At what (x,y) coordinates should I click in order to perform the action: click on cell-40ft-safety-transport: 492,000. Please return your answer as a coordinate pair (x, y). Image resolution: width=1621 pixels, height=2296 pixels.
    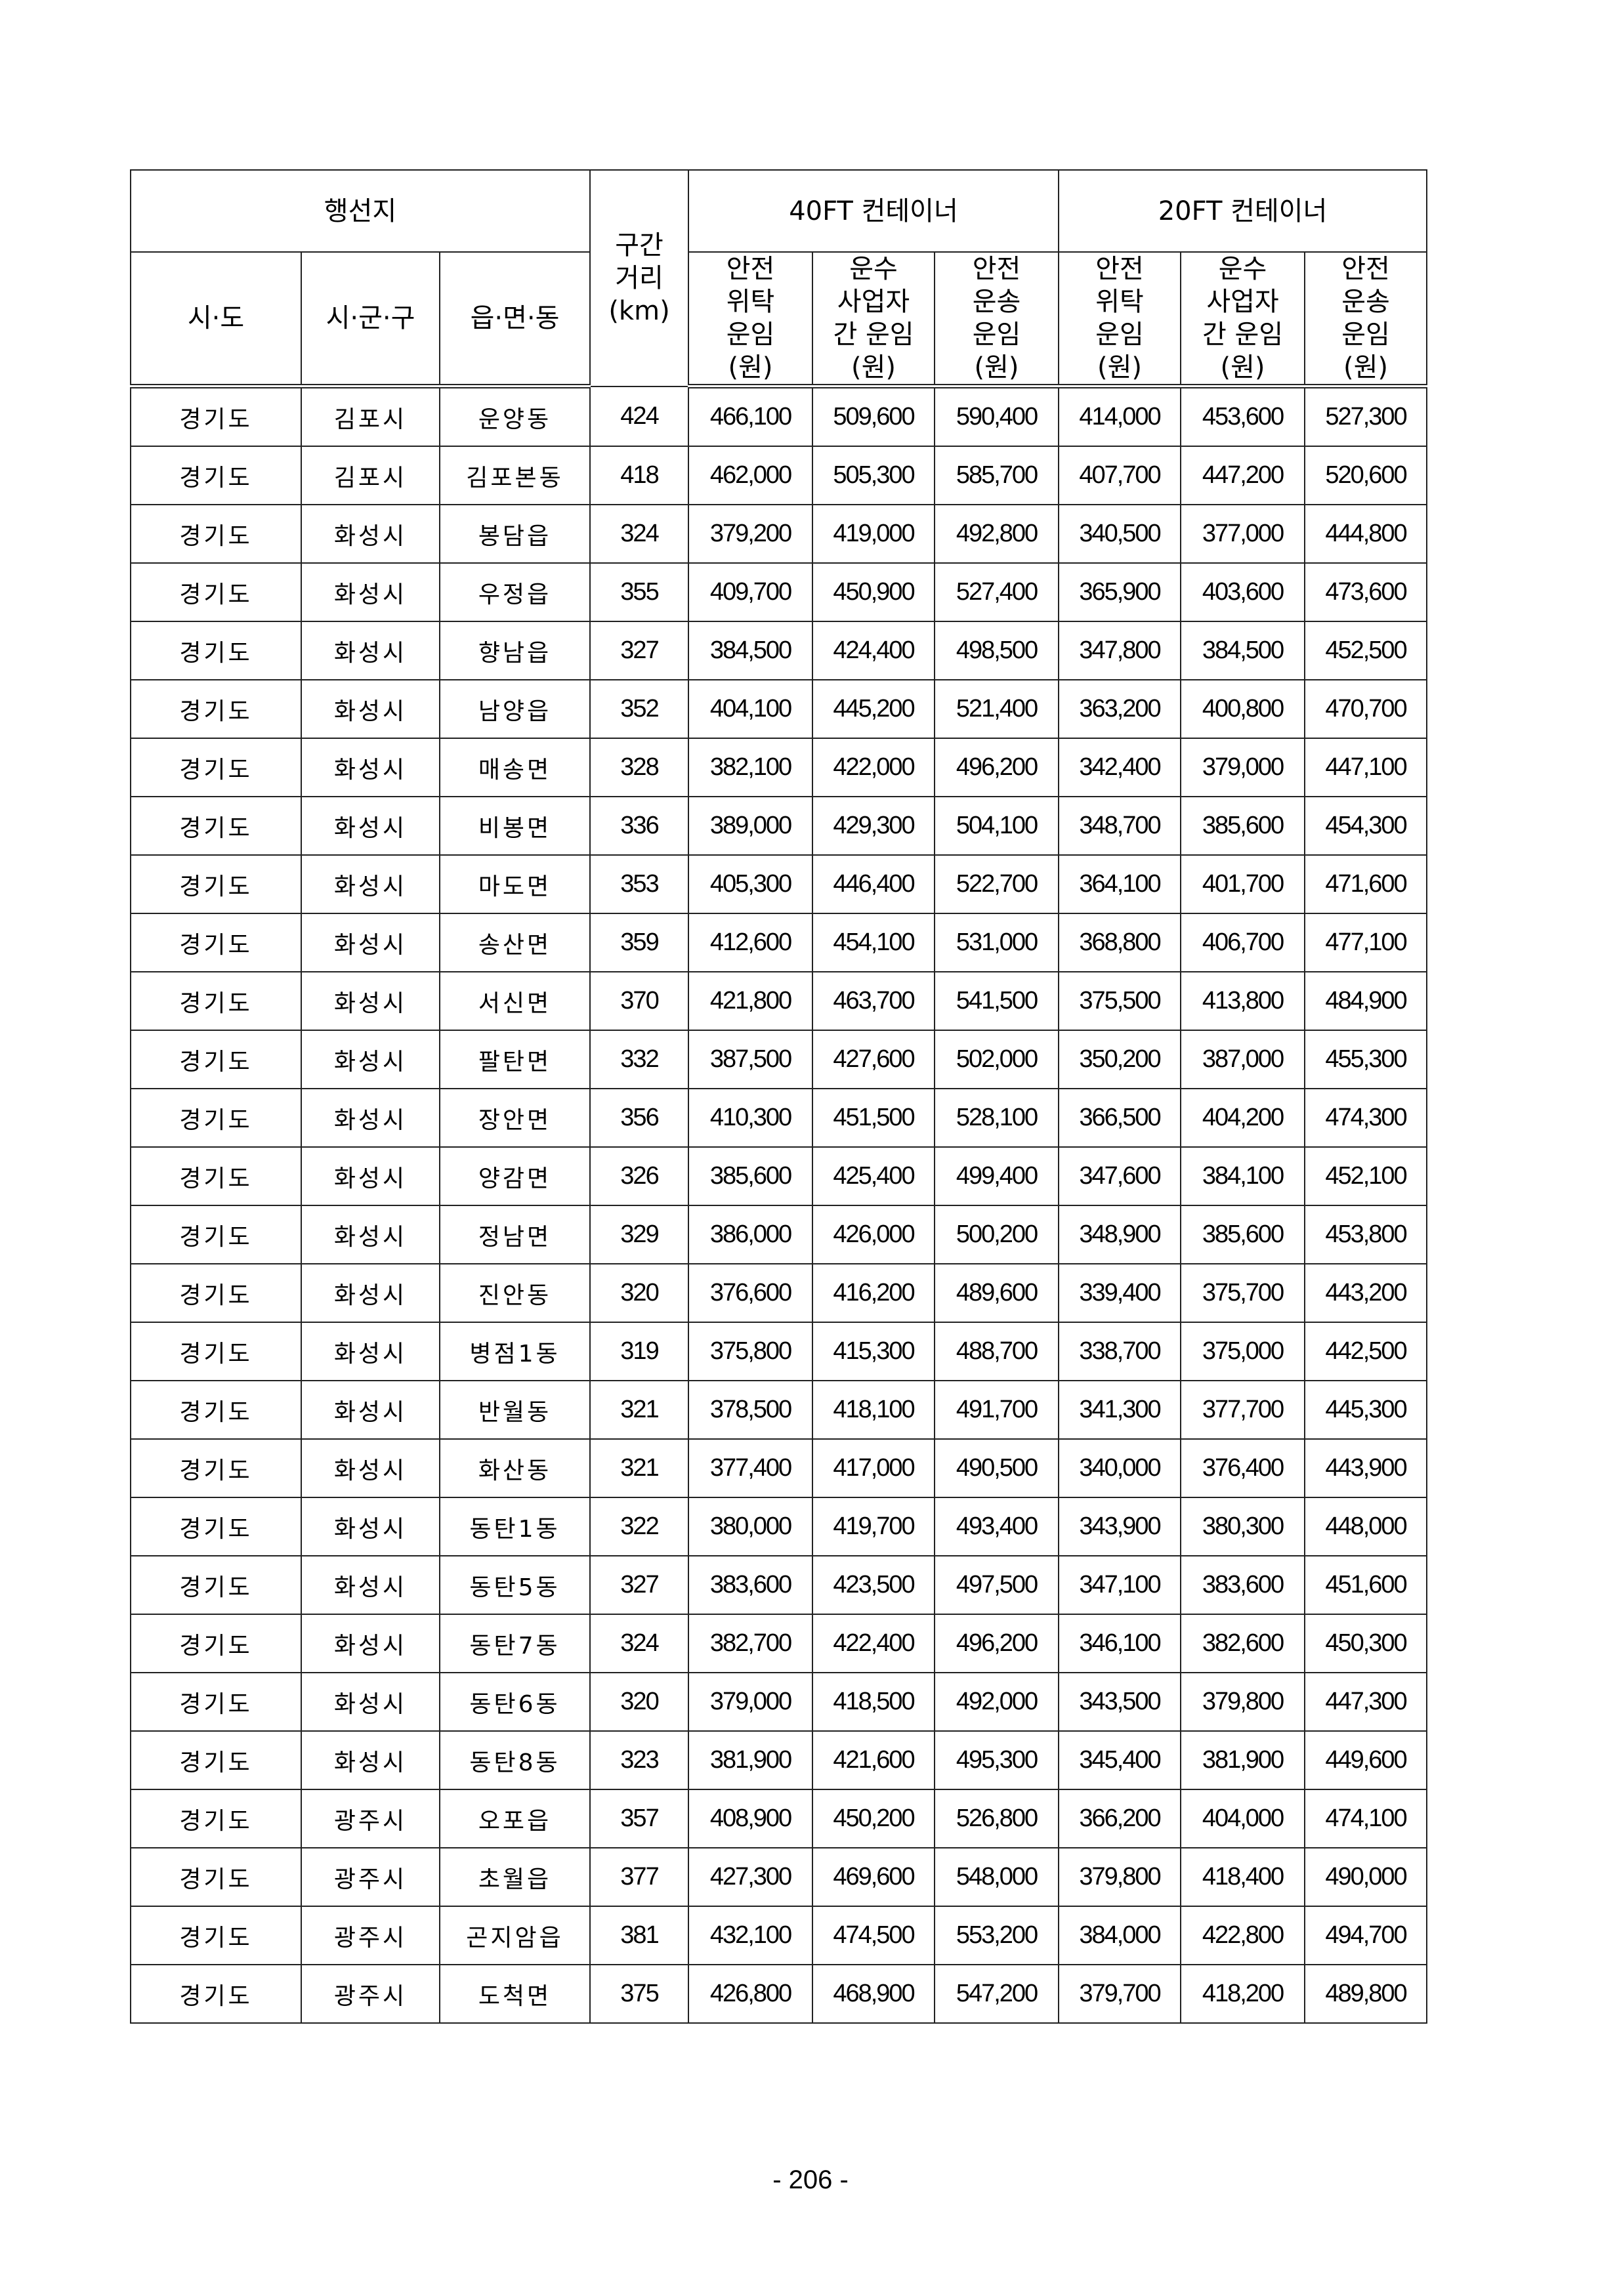
    Looking at the image, I should click on (996, 1702).